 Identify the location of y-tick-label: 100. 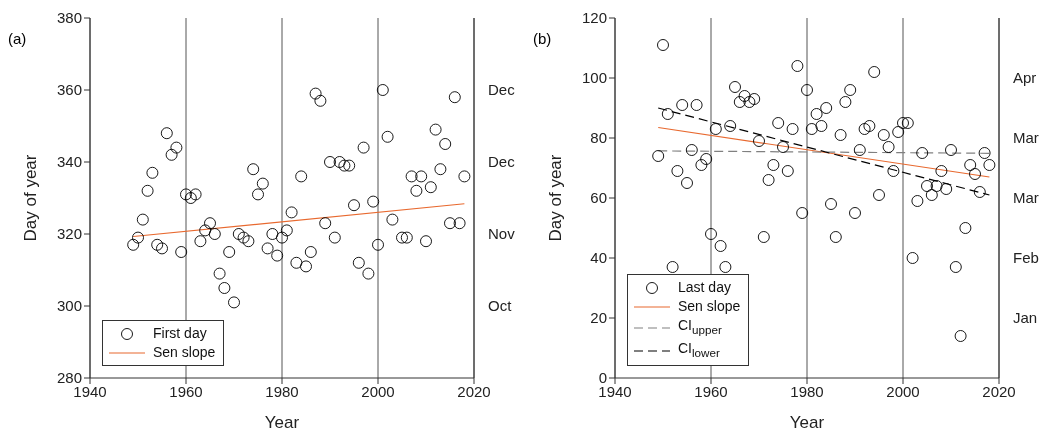
(594, 78).